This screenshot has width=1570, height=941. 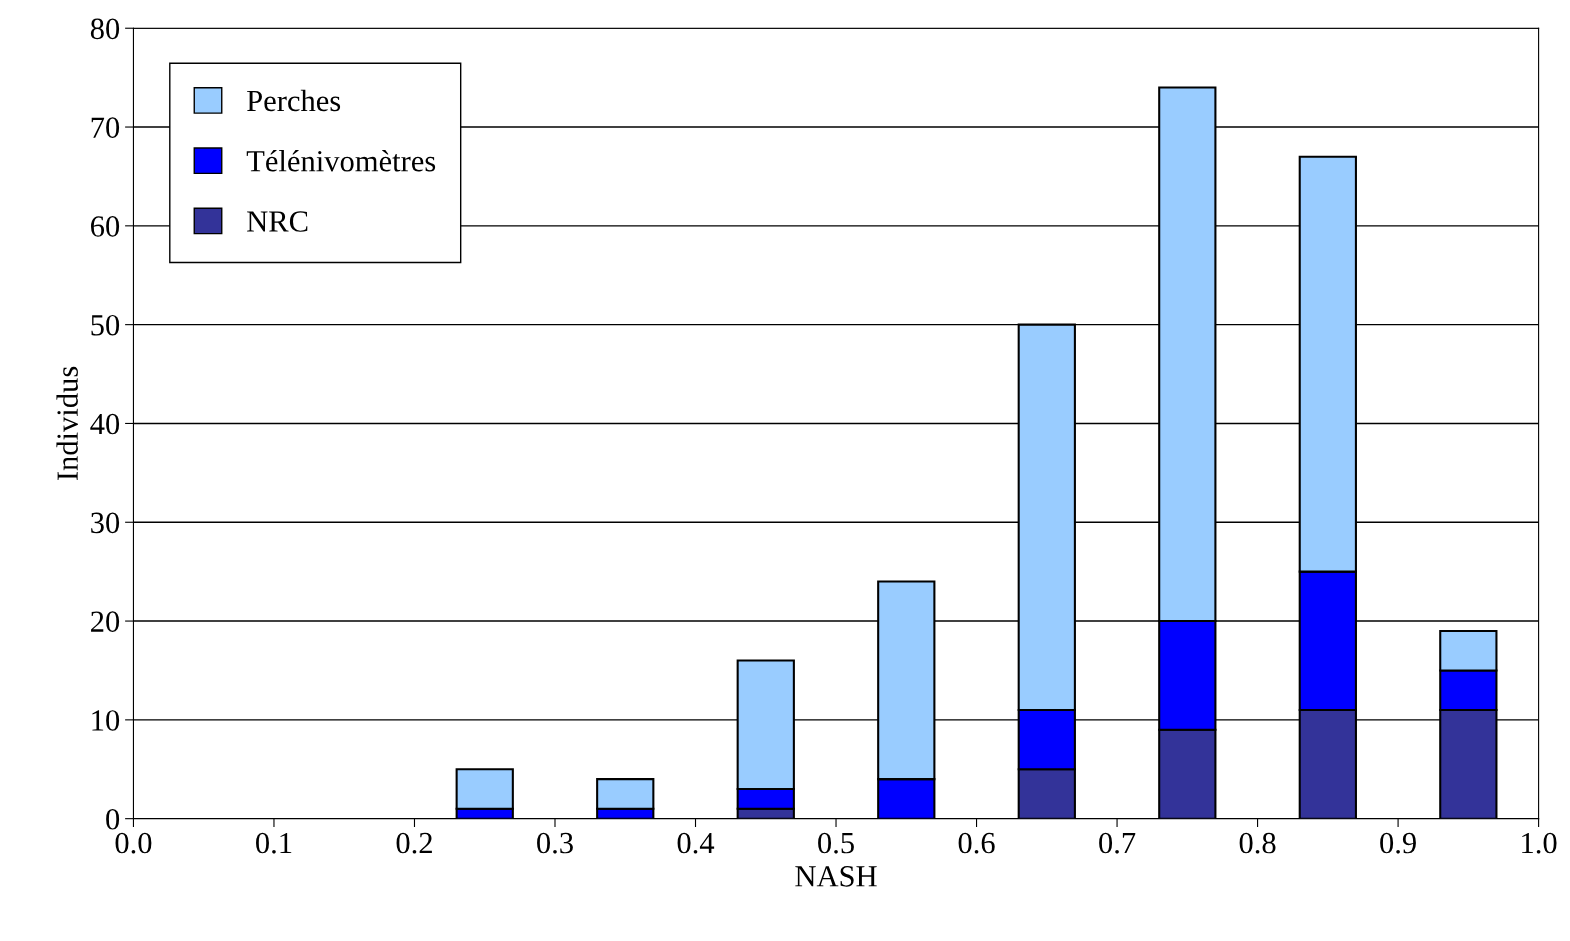 I want to click on x-tick-label: 0.8, so click(x=1257, y=843).